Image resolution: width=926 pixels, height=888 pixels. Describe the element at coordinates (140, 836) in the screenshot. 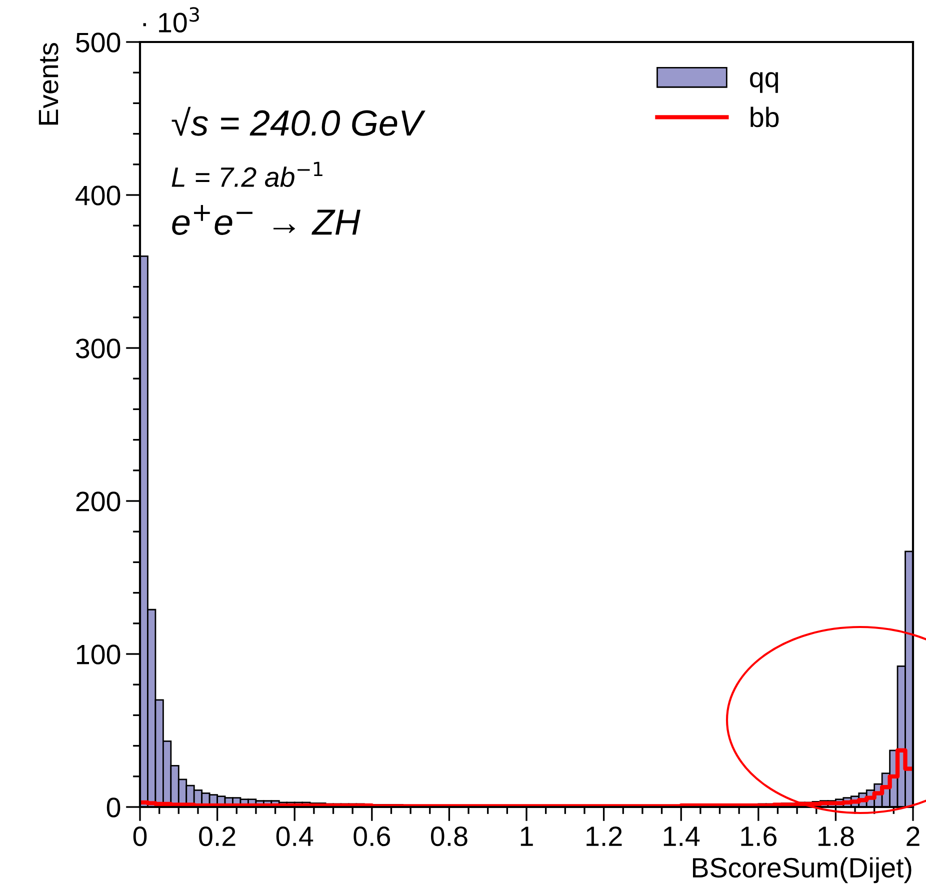

I see `x-tick-label: 0` at that location.